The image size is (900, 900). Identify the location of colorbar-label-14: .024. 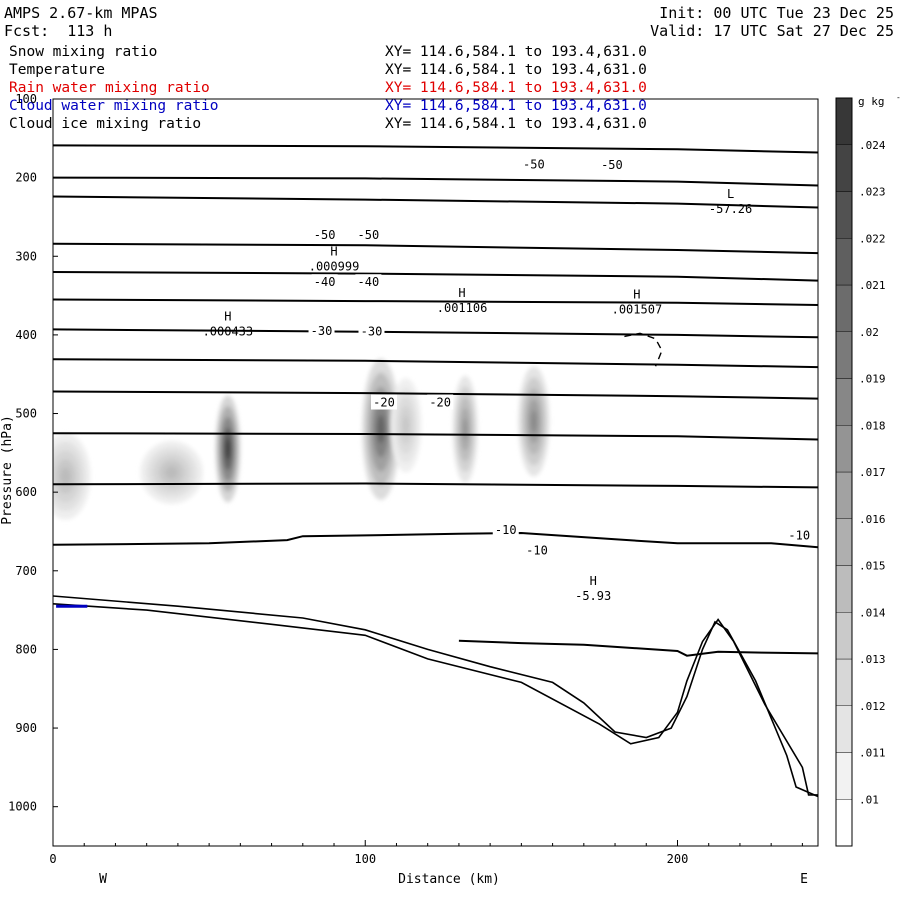
(872, 145).